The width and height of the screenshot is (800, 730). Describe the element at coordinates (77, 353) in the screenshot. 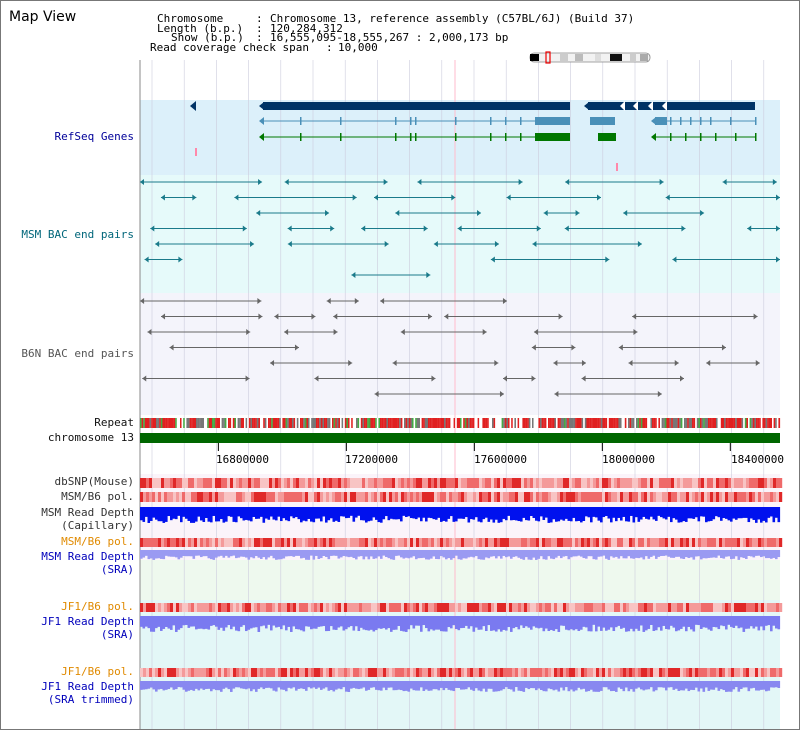

I see `track-label-b6n-bac: B6N BAC end pairs` at that location.